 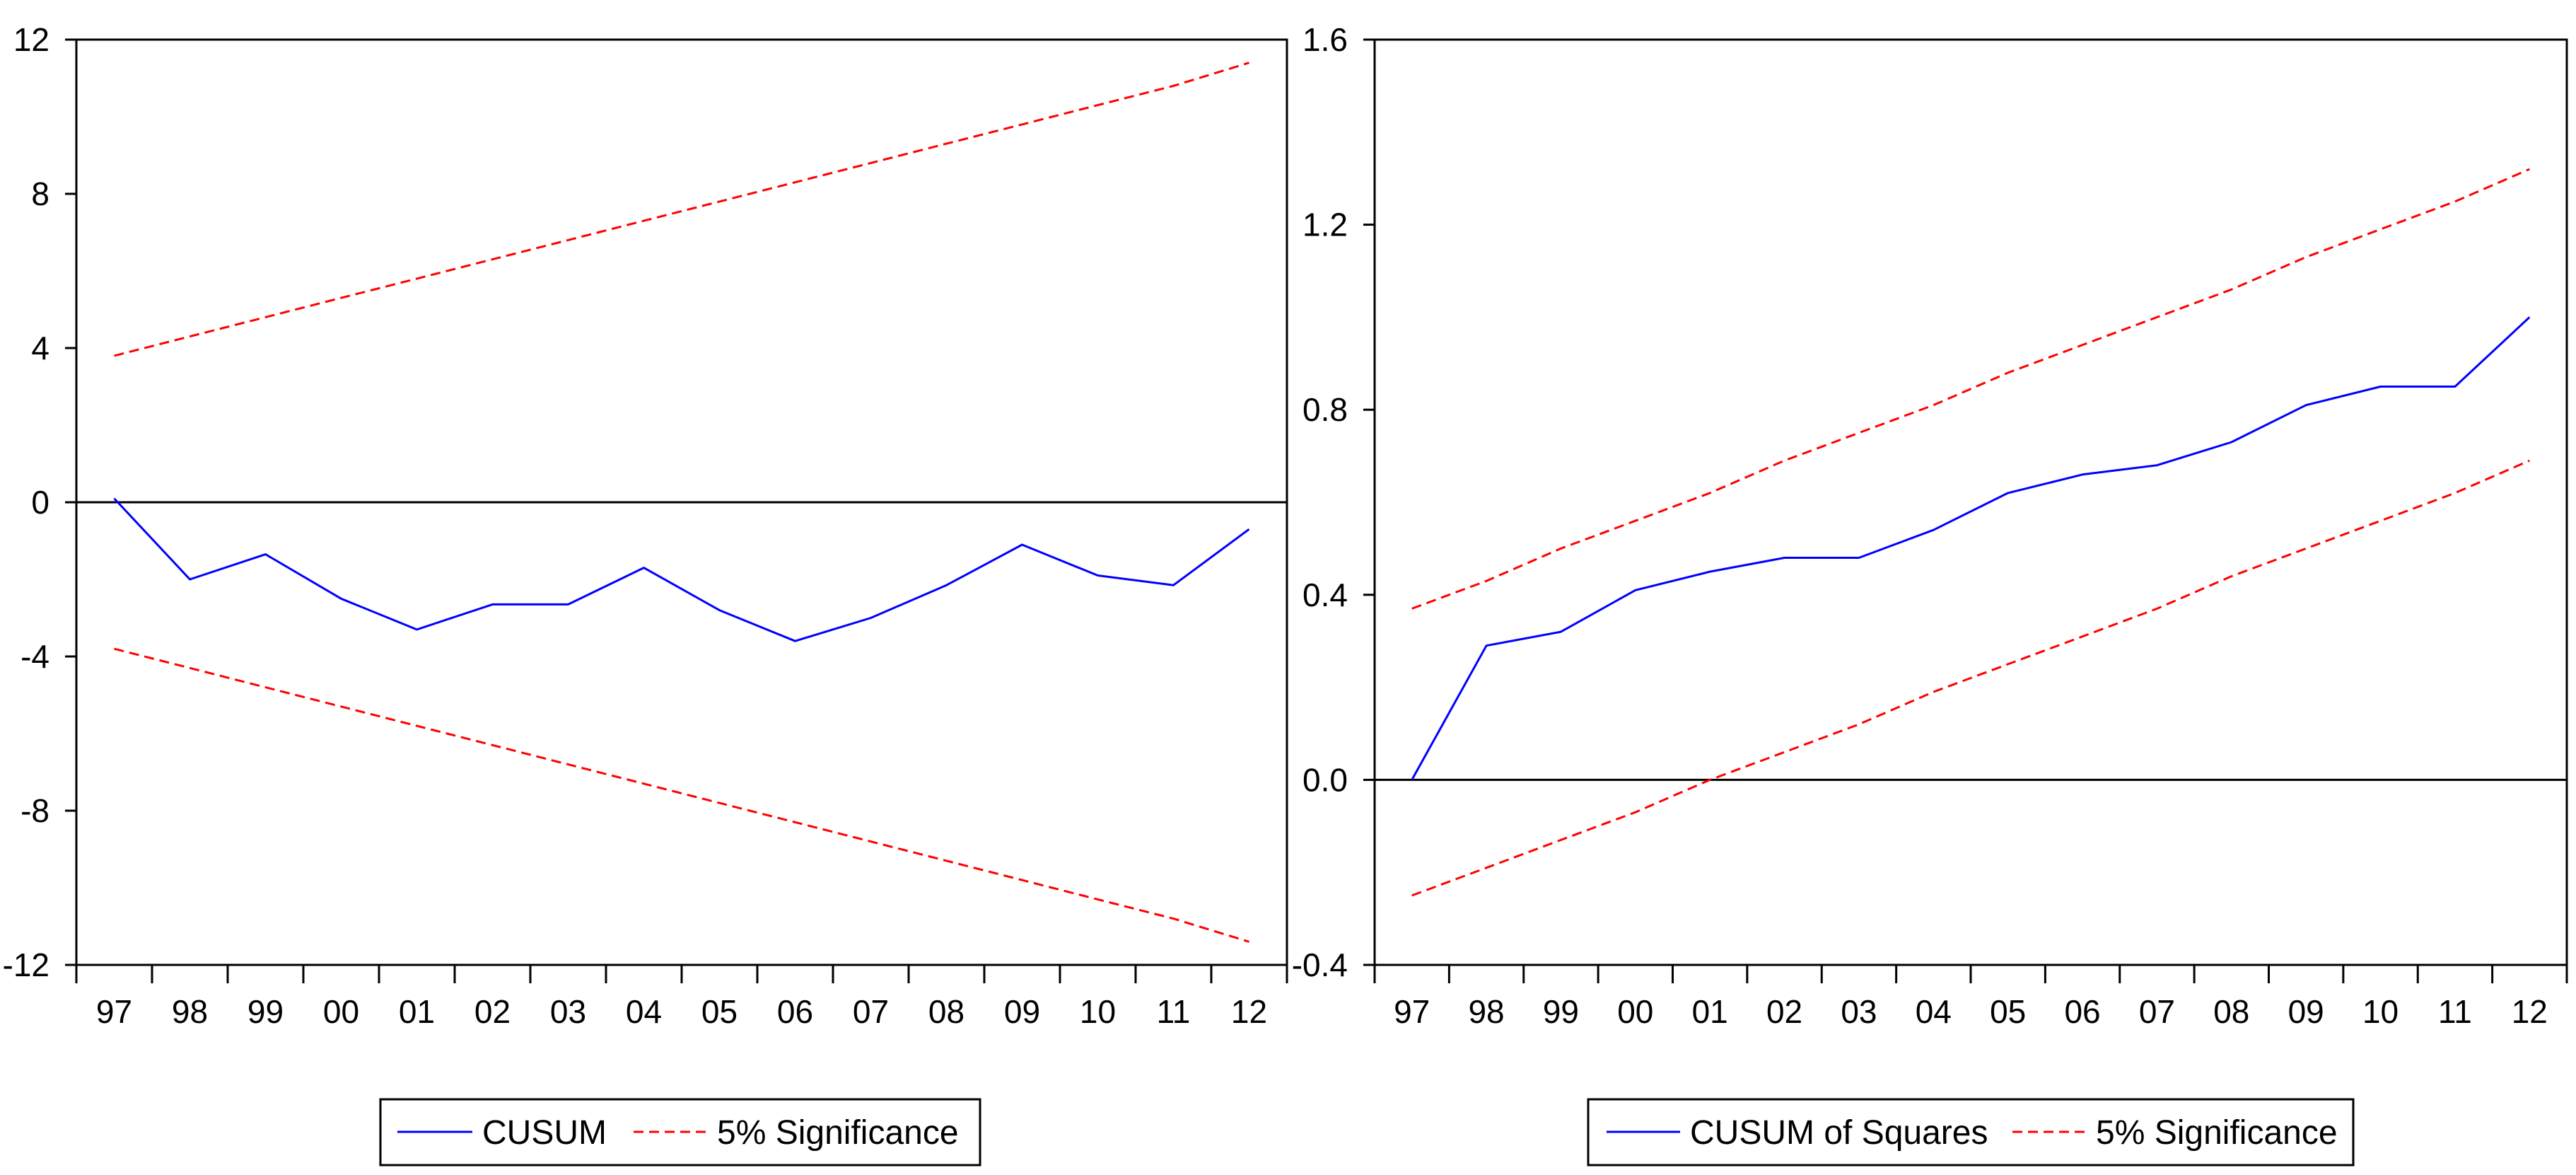 What do you see at coordinates (31, 39) in the screenshot?
I see `y-tick-label: 12` at bounding box center [31, 39].